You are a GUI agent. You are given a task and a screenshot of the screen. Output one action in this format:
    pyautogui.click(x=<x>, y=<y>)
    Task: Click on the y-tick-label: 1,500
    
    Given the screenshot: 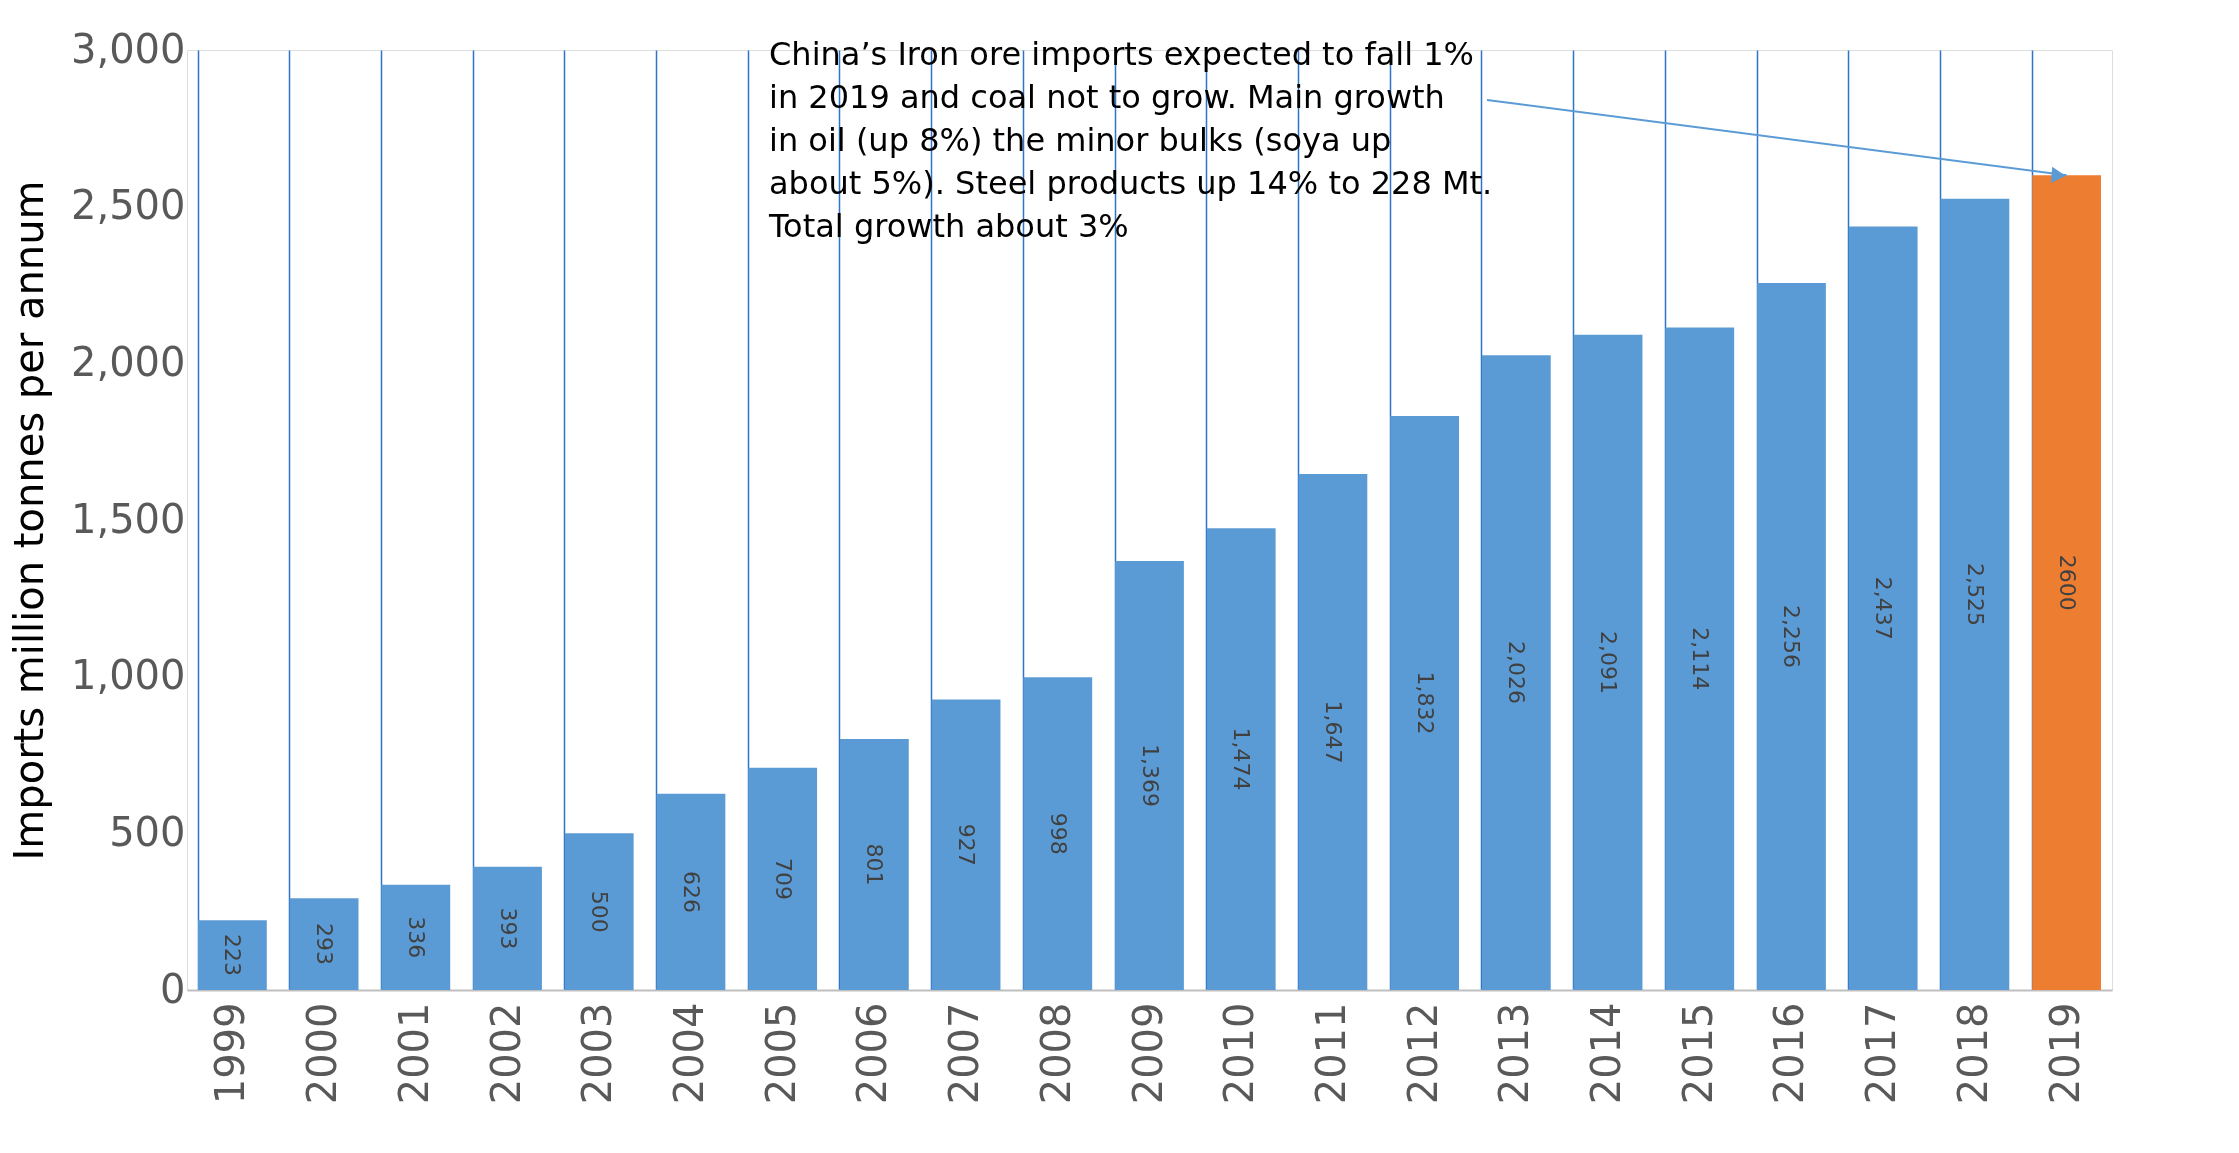 What is the action you would take?
    pyautogui.click(x=128, y=518)
    